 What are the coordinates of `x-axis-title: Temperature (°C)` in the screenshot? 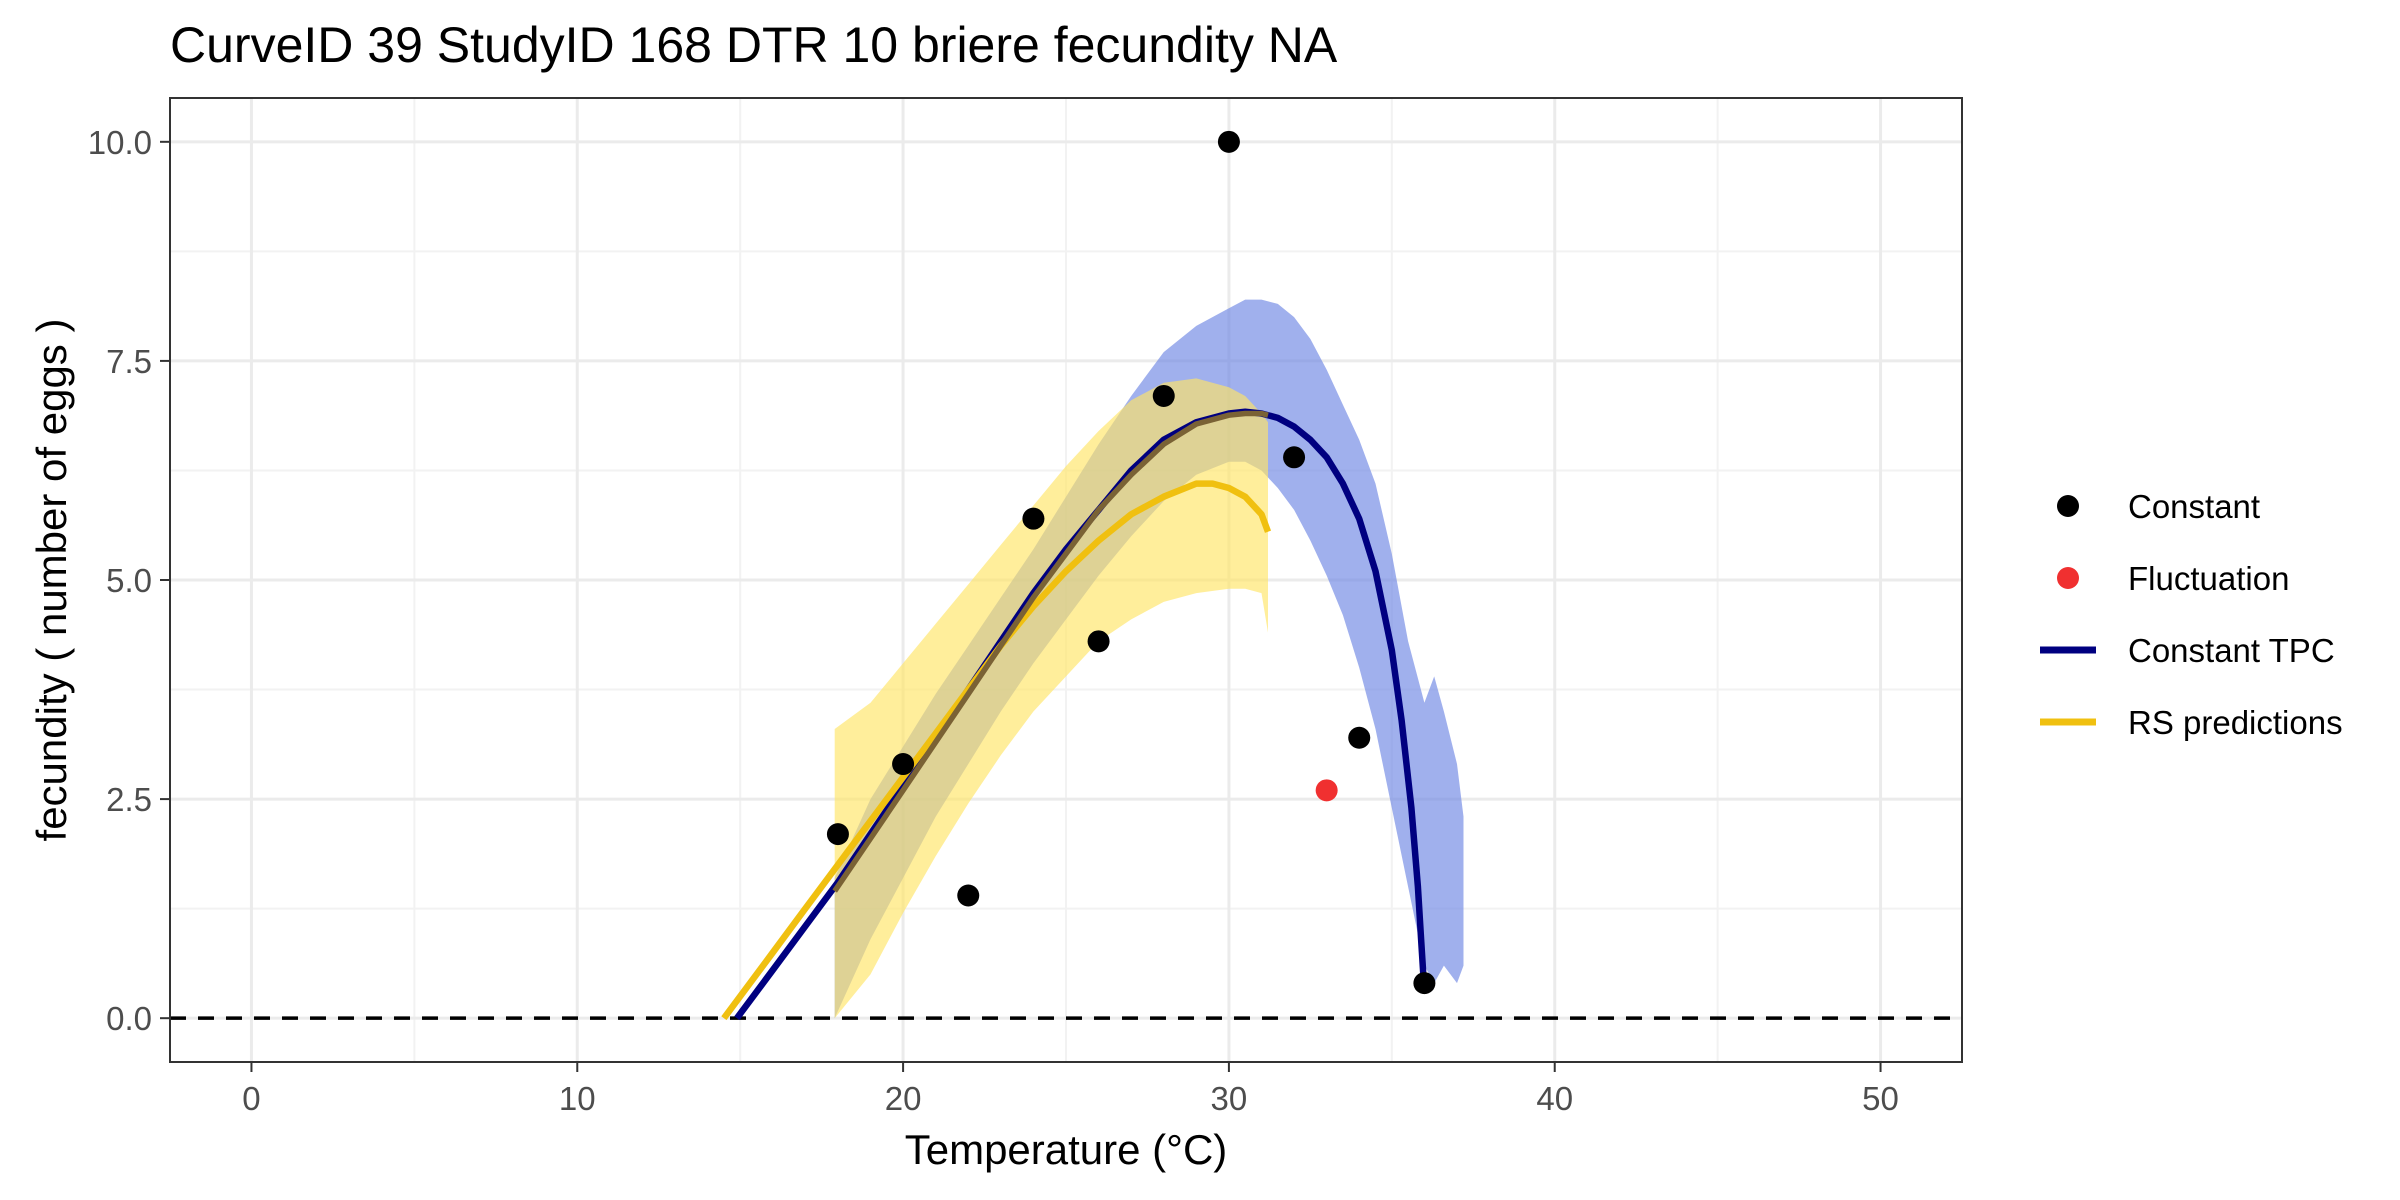 It's located at (1066, 1149).